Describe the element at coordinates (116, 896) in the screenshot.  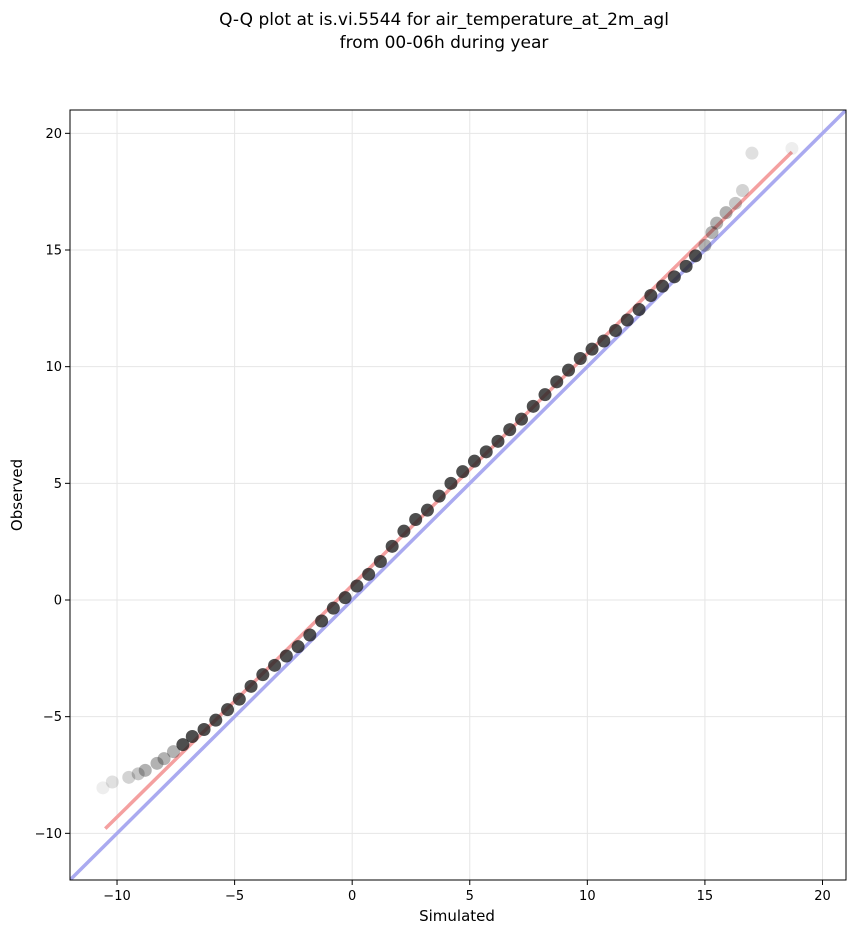
I see `x-tick-label: −10` at that location.